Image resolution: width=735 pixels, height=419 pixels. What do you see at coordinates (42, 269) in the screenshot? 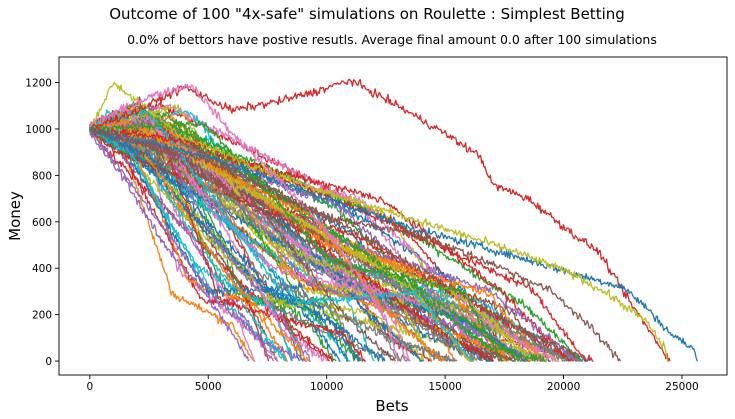
I see `y-tick-label-400: 400` at bounding box center [42, 269].